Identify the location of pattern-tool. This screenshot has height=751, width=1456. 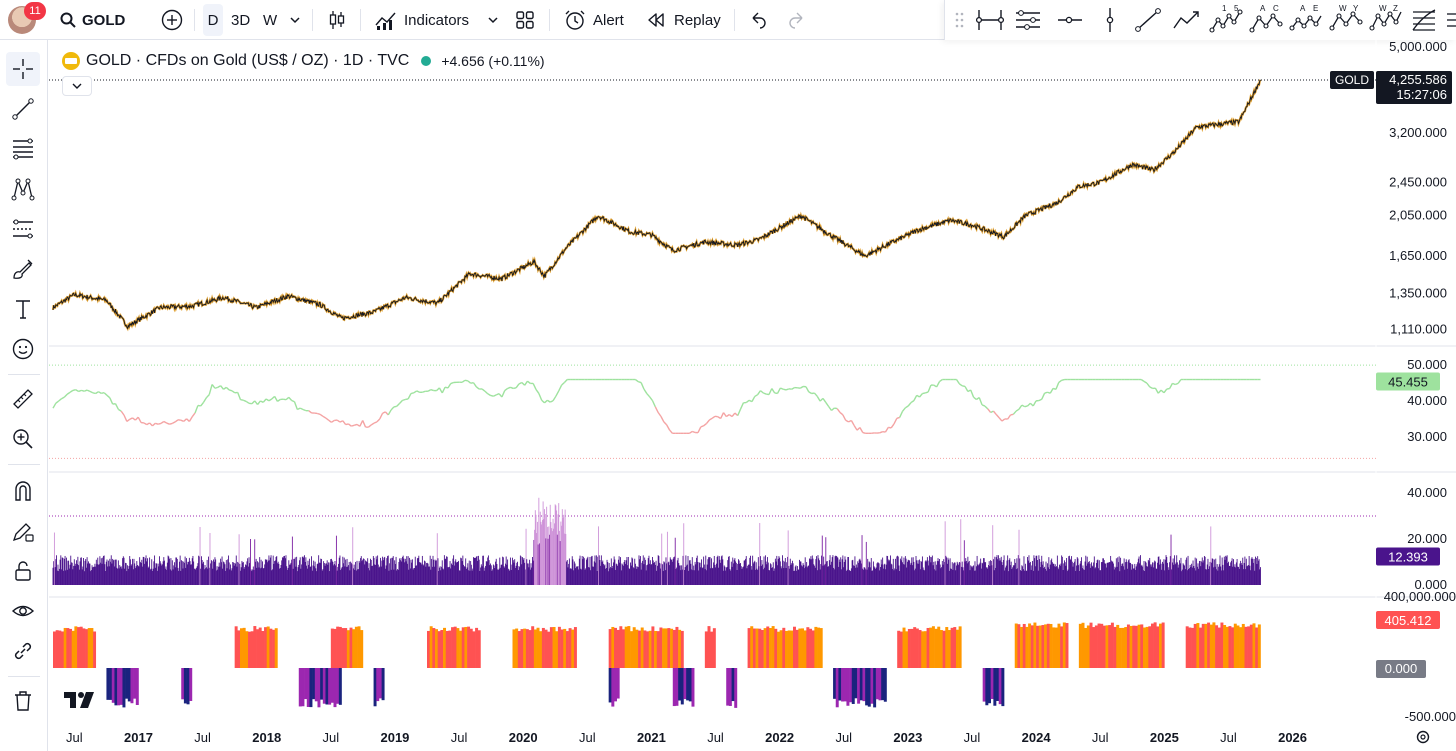
(23, 189).